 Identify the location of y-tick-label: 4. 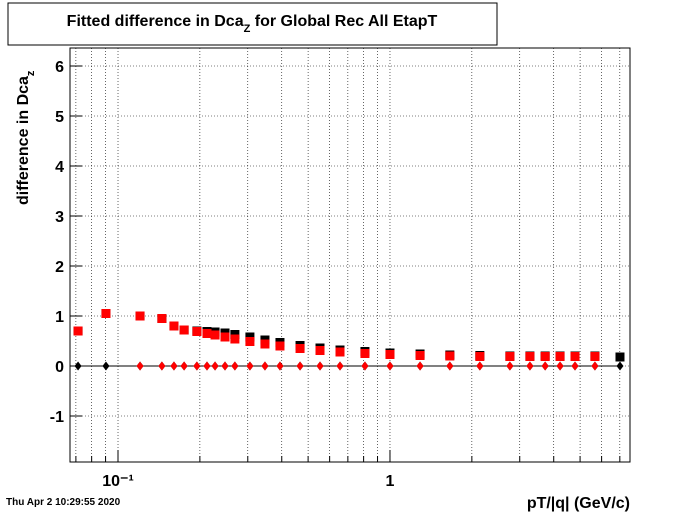
(59, 167).